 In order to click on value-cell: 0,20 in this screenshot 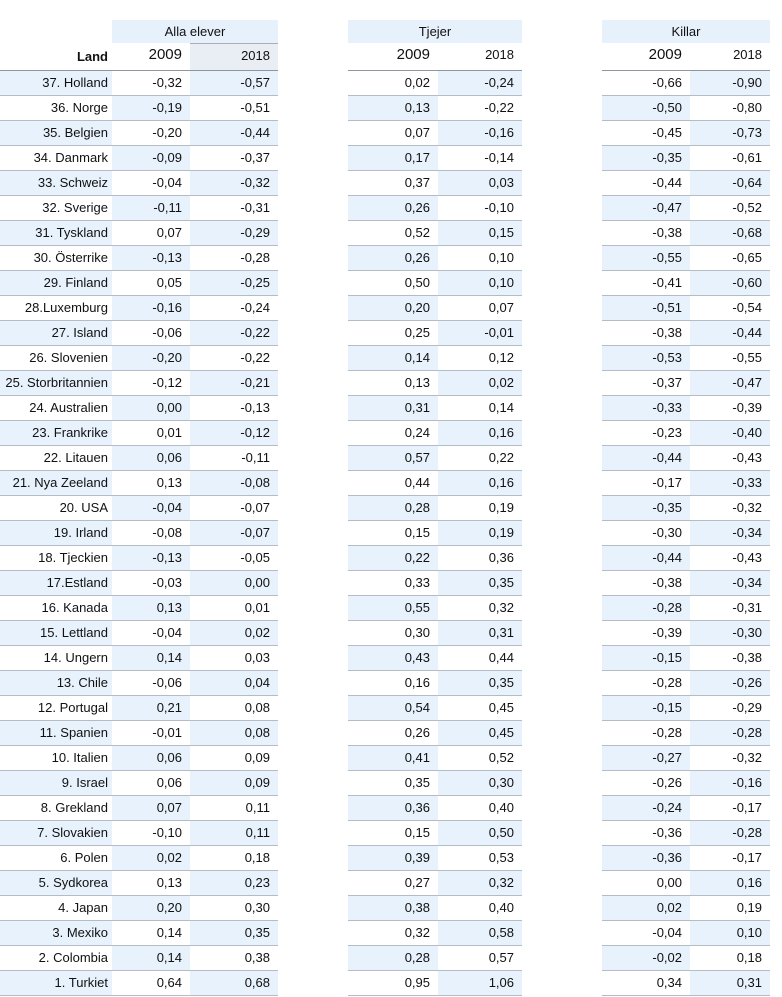, I will do `click(151, 908)`.